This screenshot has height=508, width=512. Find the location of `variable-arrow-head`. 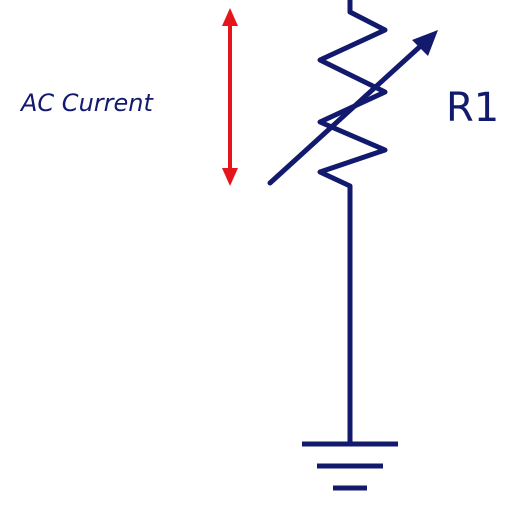

variable-arrow-head is located at coordinates (425, 43).